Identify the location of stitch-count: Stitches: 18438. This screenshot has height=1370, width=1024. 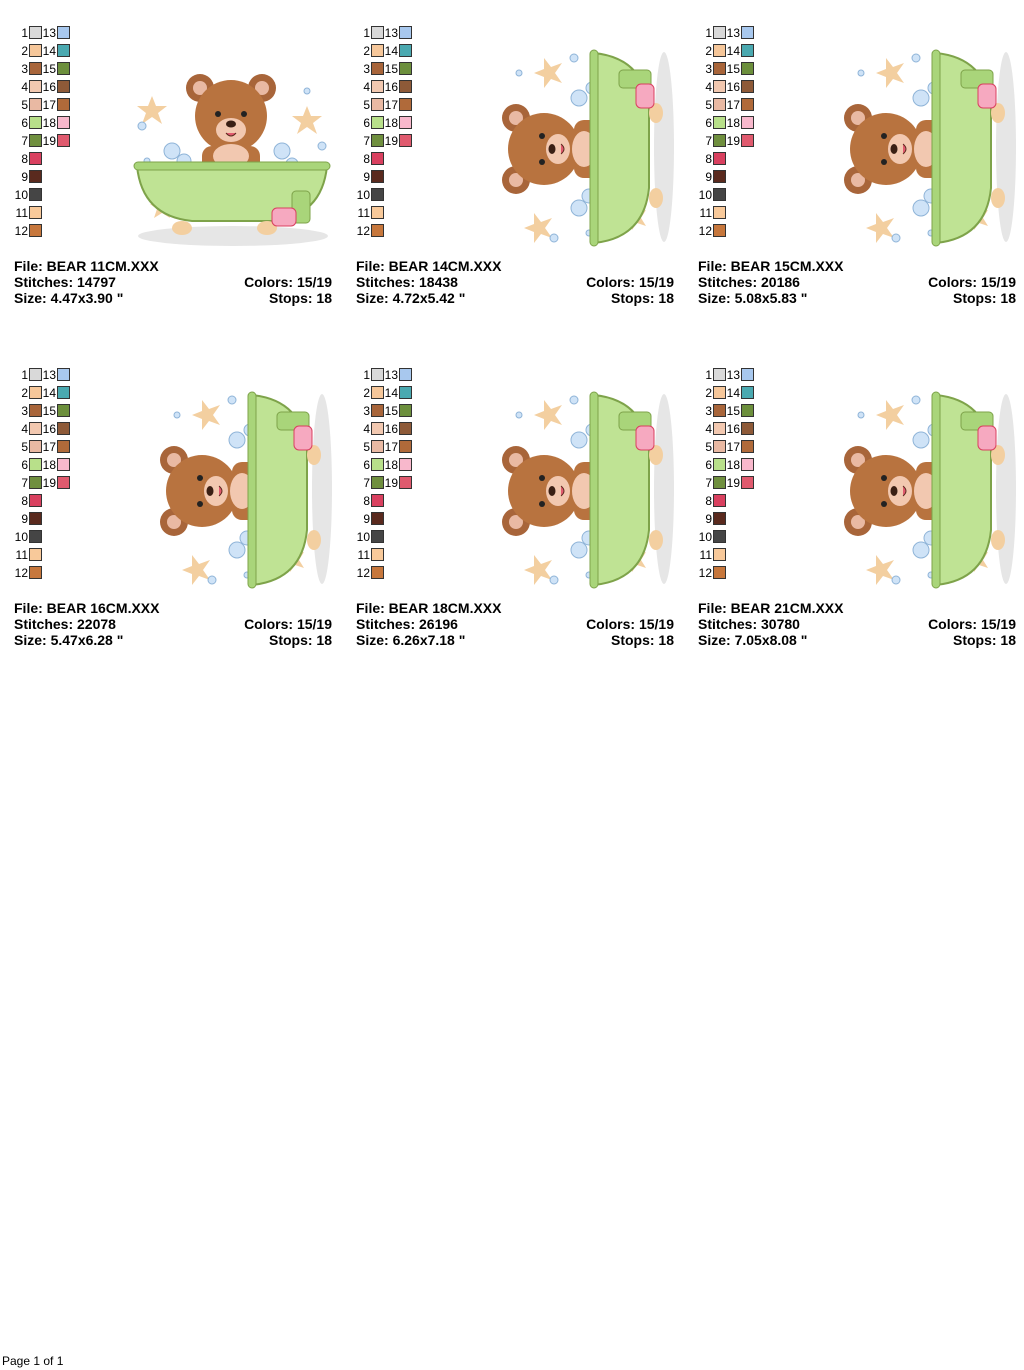
(407, 282).